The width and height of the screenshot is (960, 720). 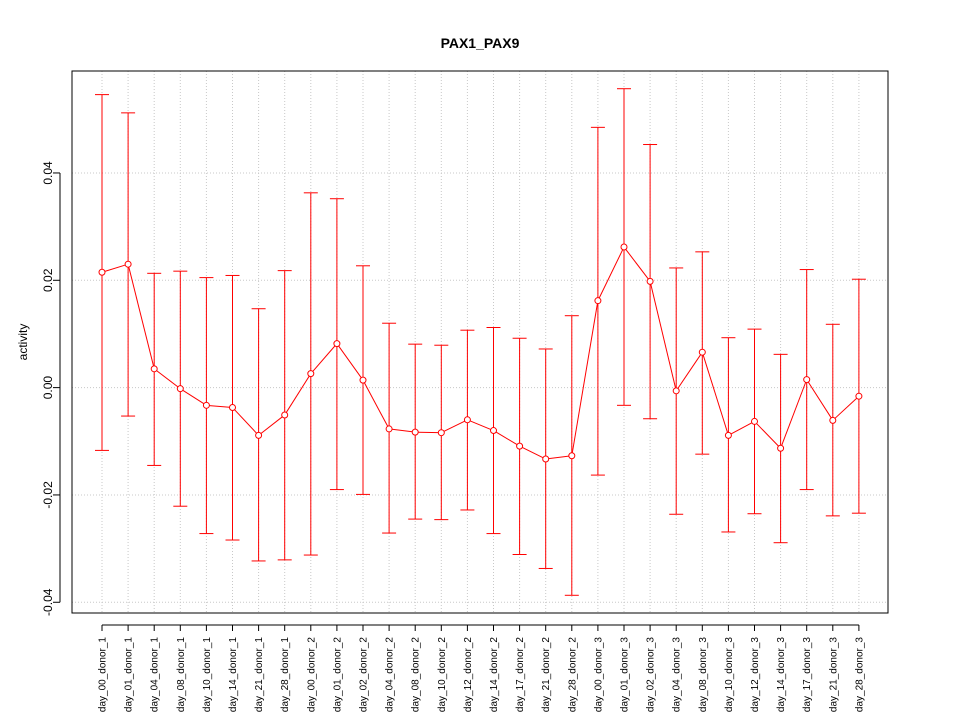 What do you see at coordinates (755, 675) in the screenshot?
I see `x-tick-label: day_12_donor_3` at bounding box center [755, 675].